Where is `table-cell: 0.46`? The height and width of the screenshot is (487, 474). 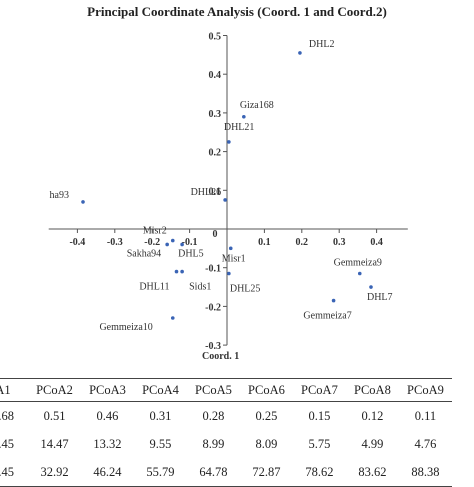
table-cell: 0.46 is located at coordinates (107, 415).